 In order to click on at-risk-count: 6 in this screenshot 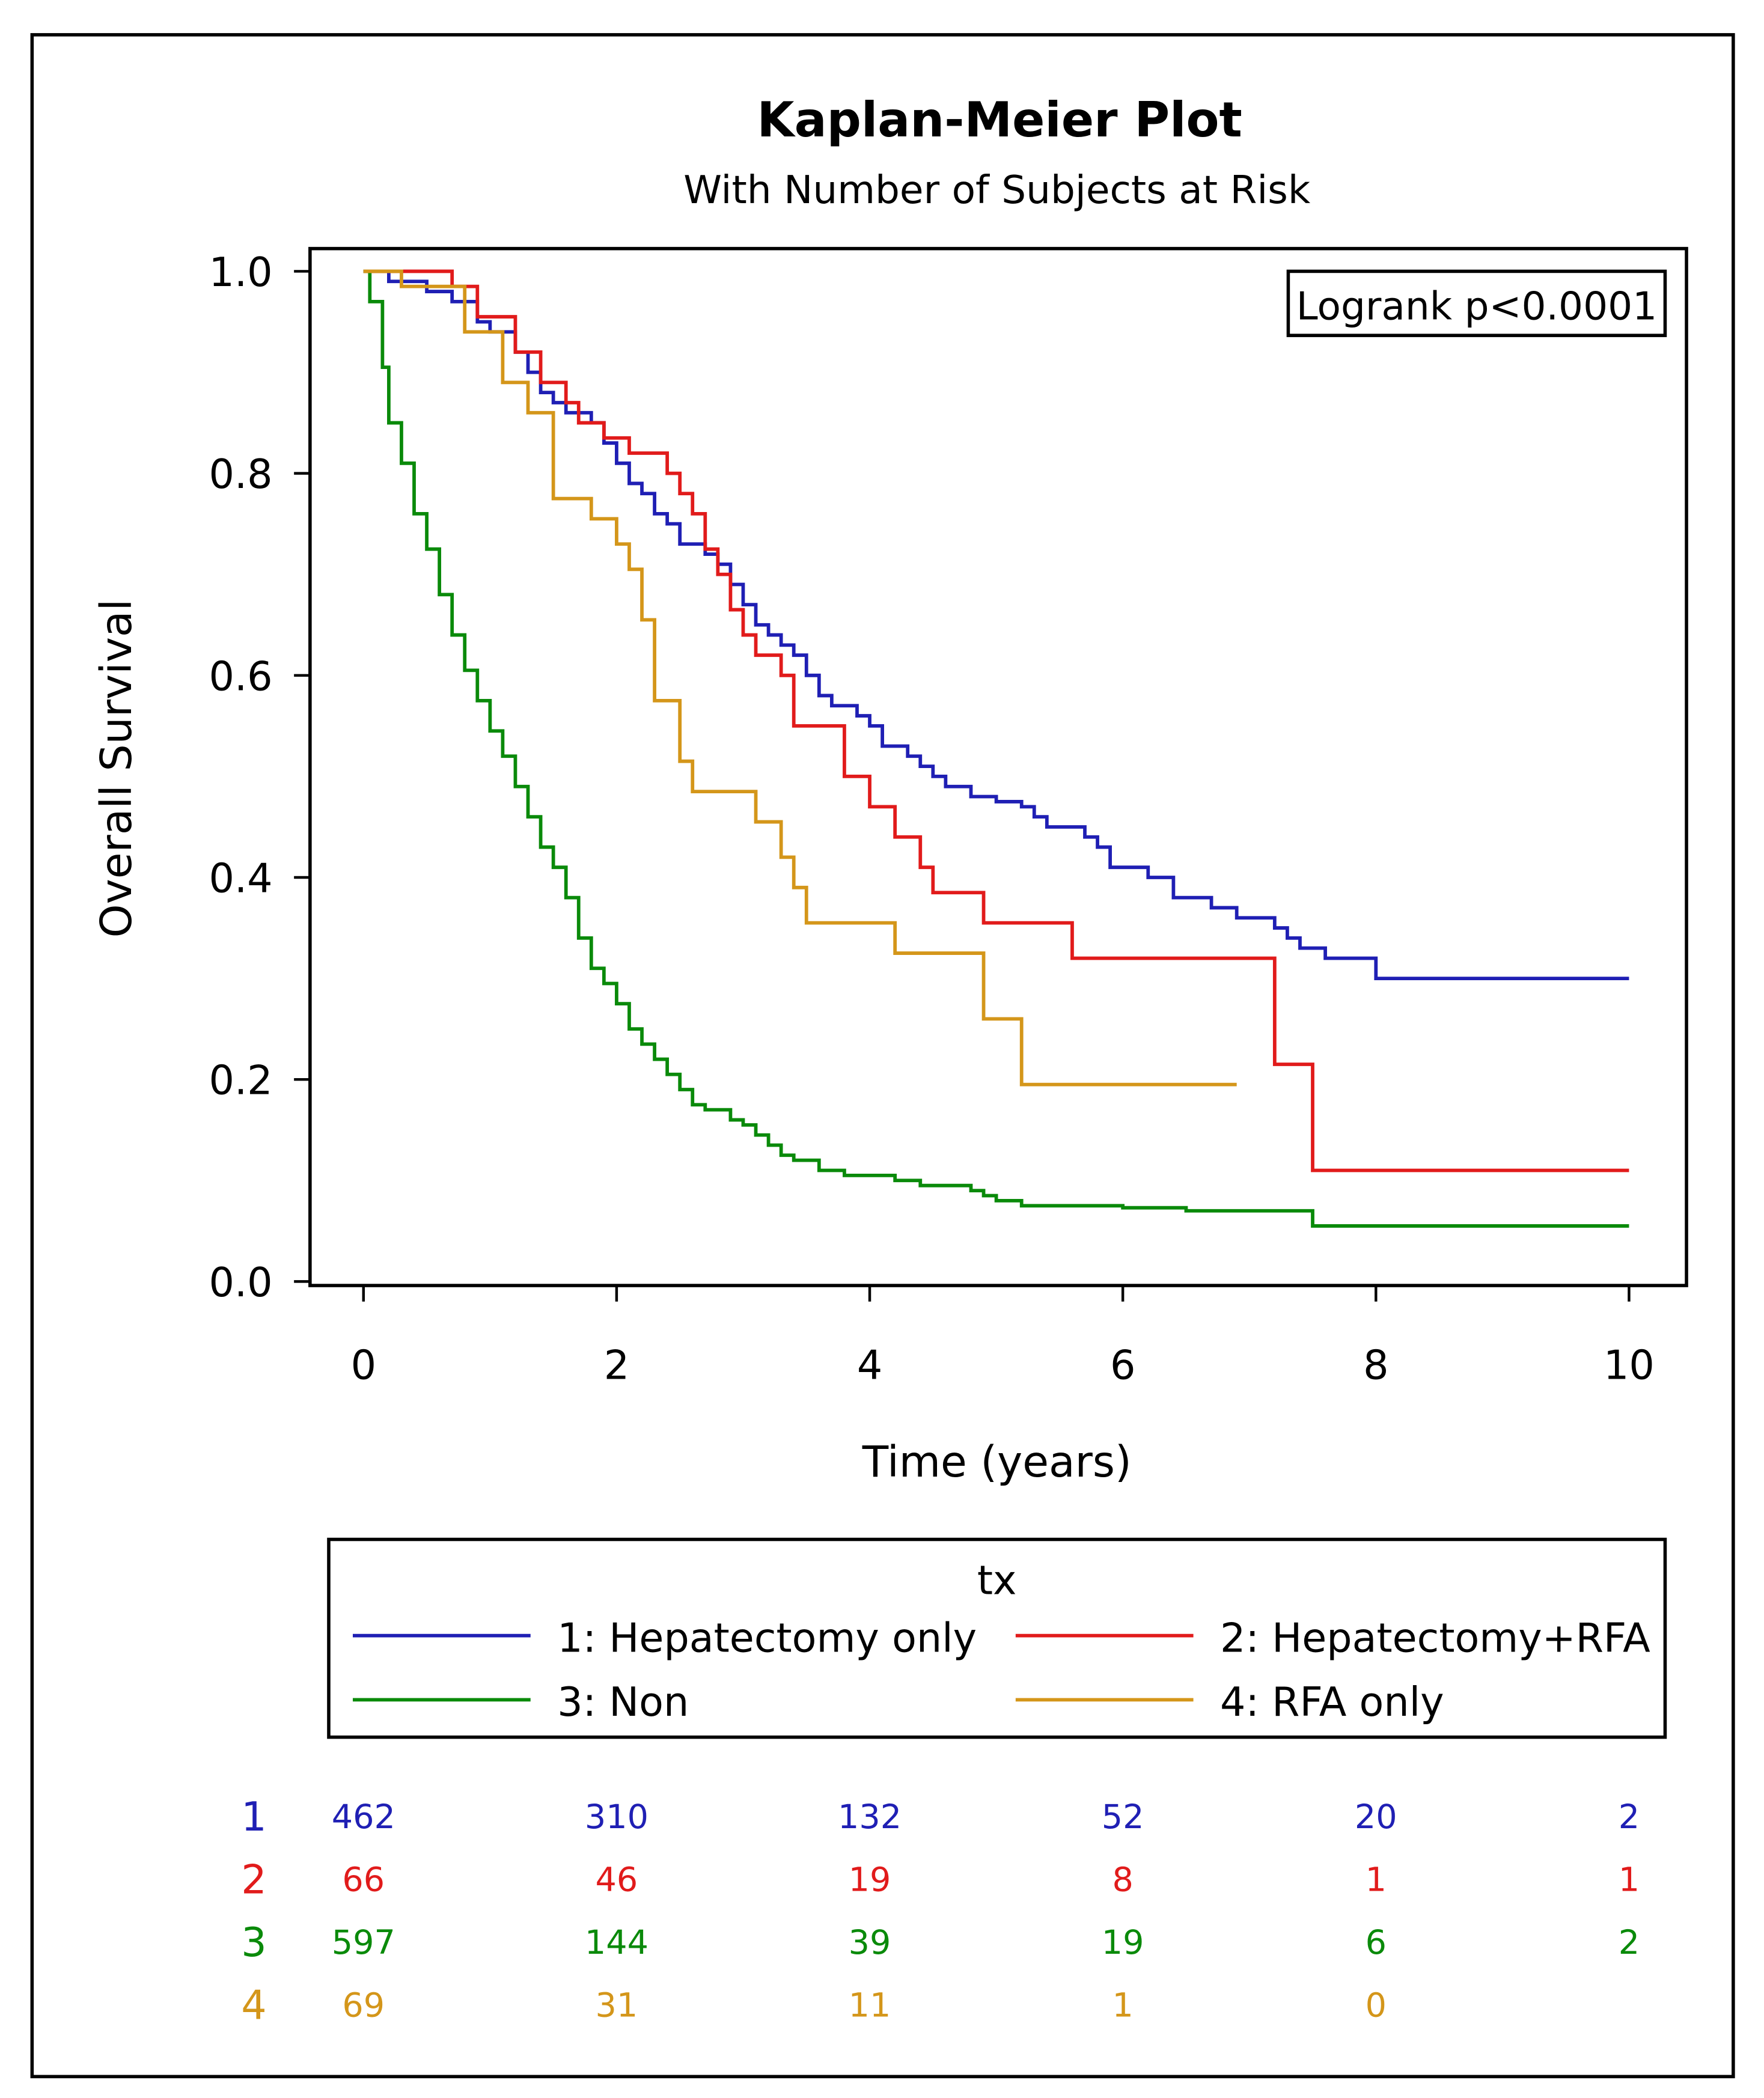, I will do `click(1376, 1942)`.